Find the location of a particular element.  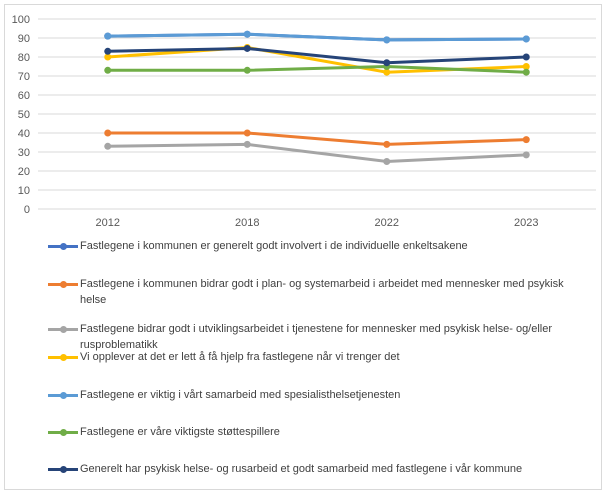

y-tick-label: 40 is located at coordinates (24, 134).